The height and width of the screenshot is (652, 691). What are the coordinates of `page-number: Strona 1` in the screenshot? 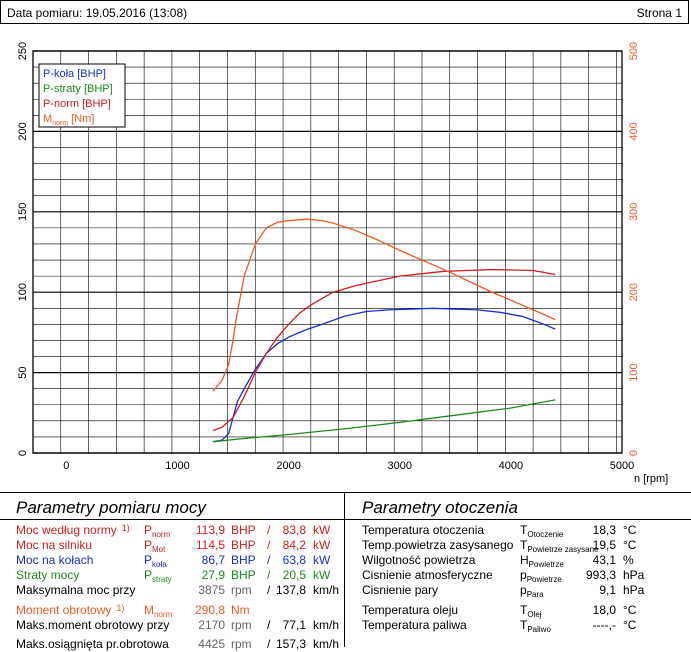 It's located at (659, 13).